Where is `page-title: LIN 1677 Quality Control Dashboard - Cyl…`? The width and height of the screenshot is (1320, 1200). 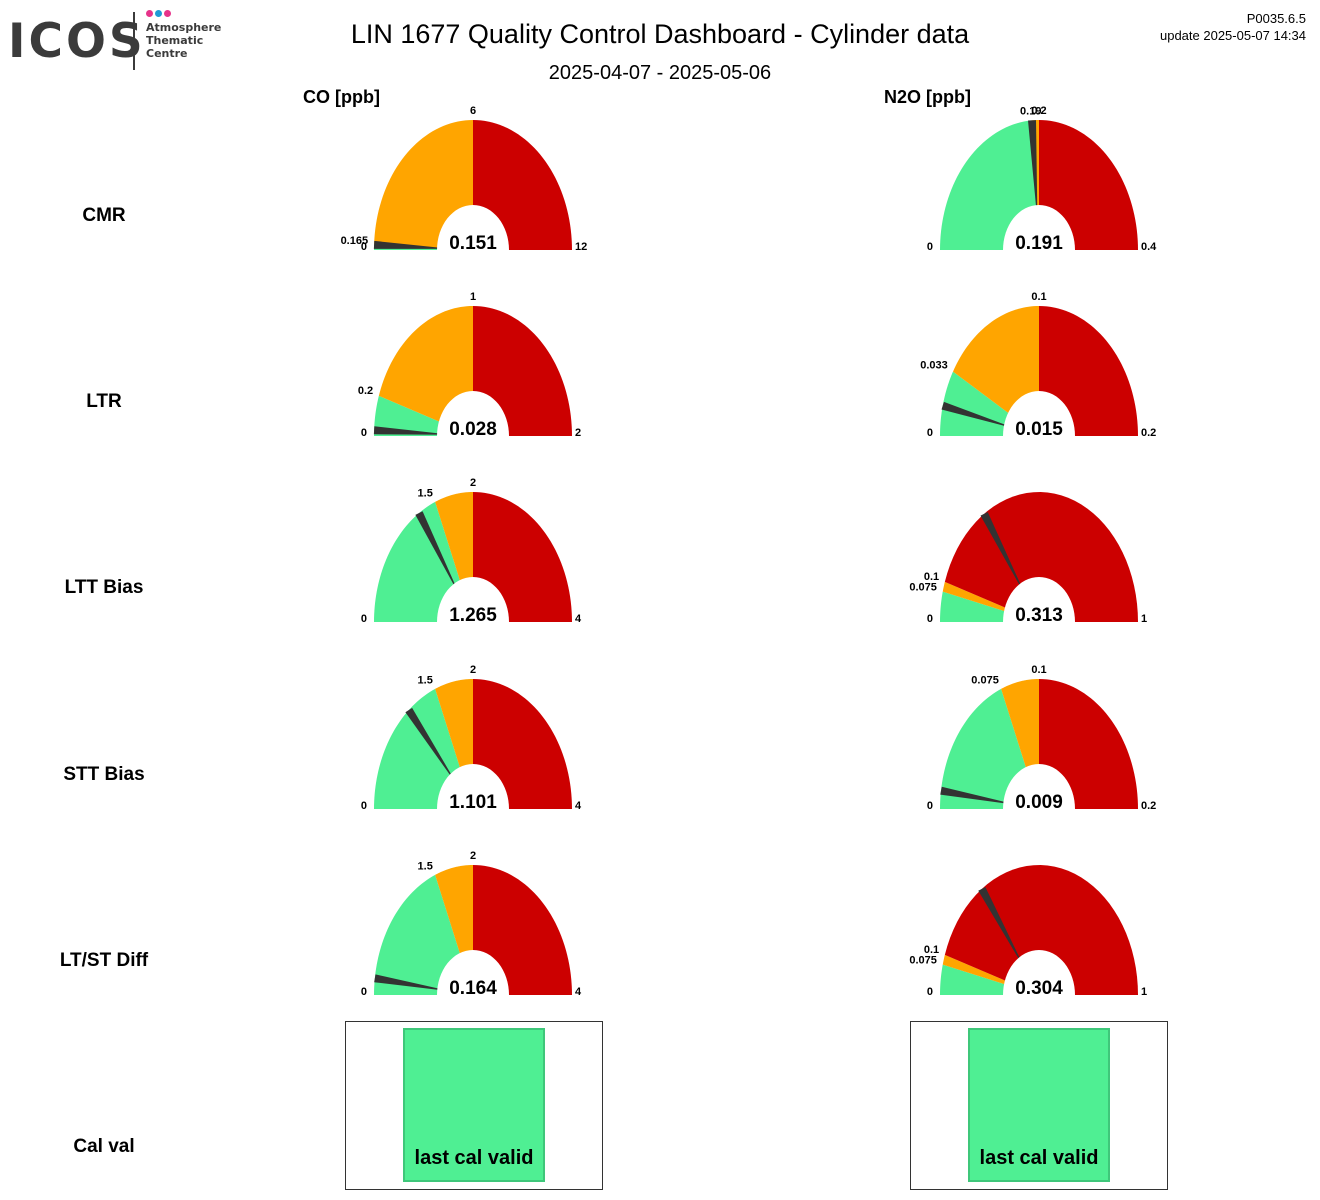
page-title: LIN 1677 Quality Control Dashboard - Cyl… is located at coordinates (660, 34).